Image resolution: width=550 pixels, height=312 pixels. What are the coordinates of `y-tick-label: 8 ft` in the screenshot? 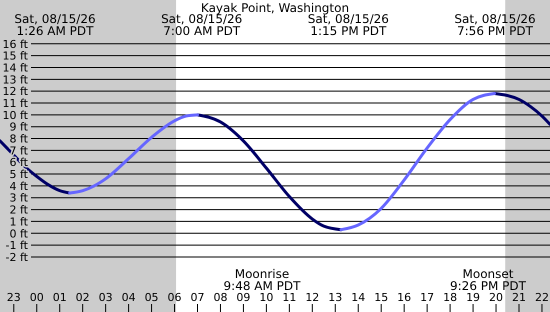 It's located at (19, 139).